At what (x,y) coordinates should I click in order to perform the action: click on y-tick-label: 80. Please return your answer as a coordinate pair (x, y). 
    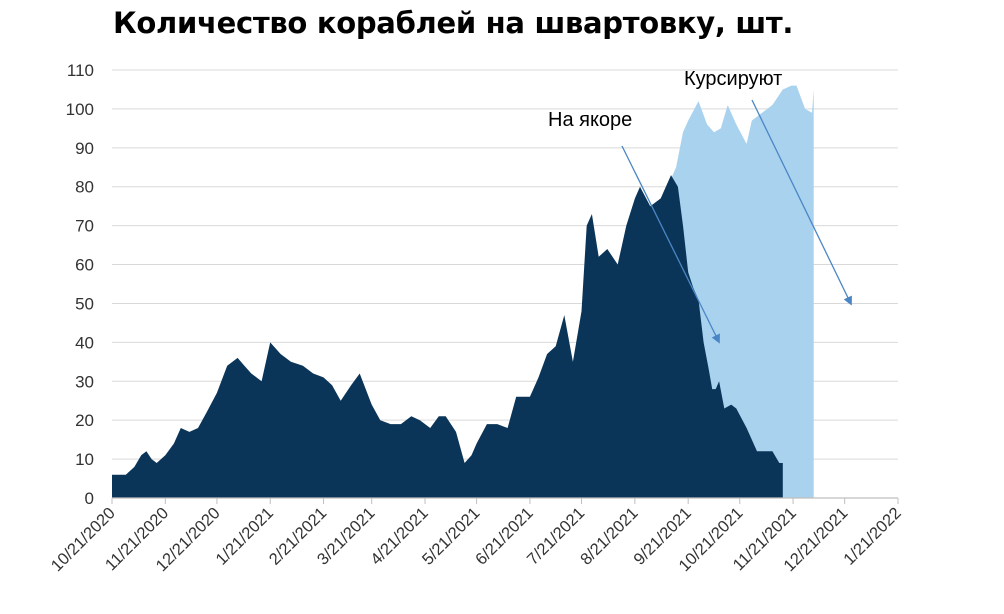
    Looking at the image, I should click on (84, 187).